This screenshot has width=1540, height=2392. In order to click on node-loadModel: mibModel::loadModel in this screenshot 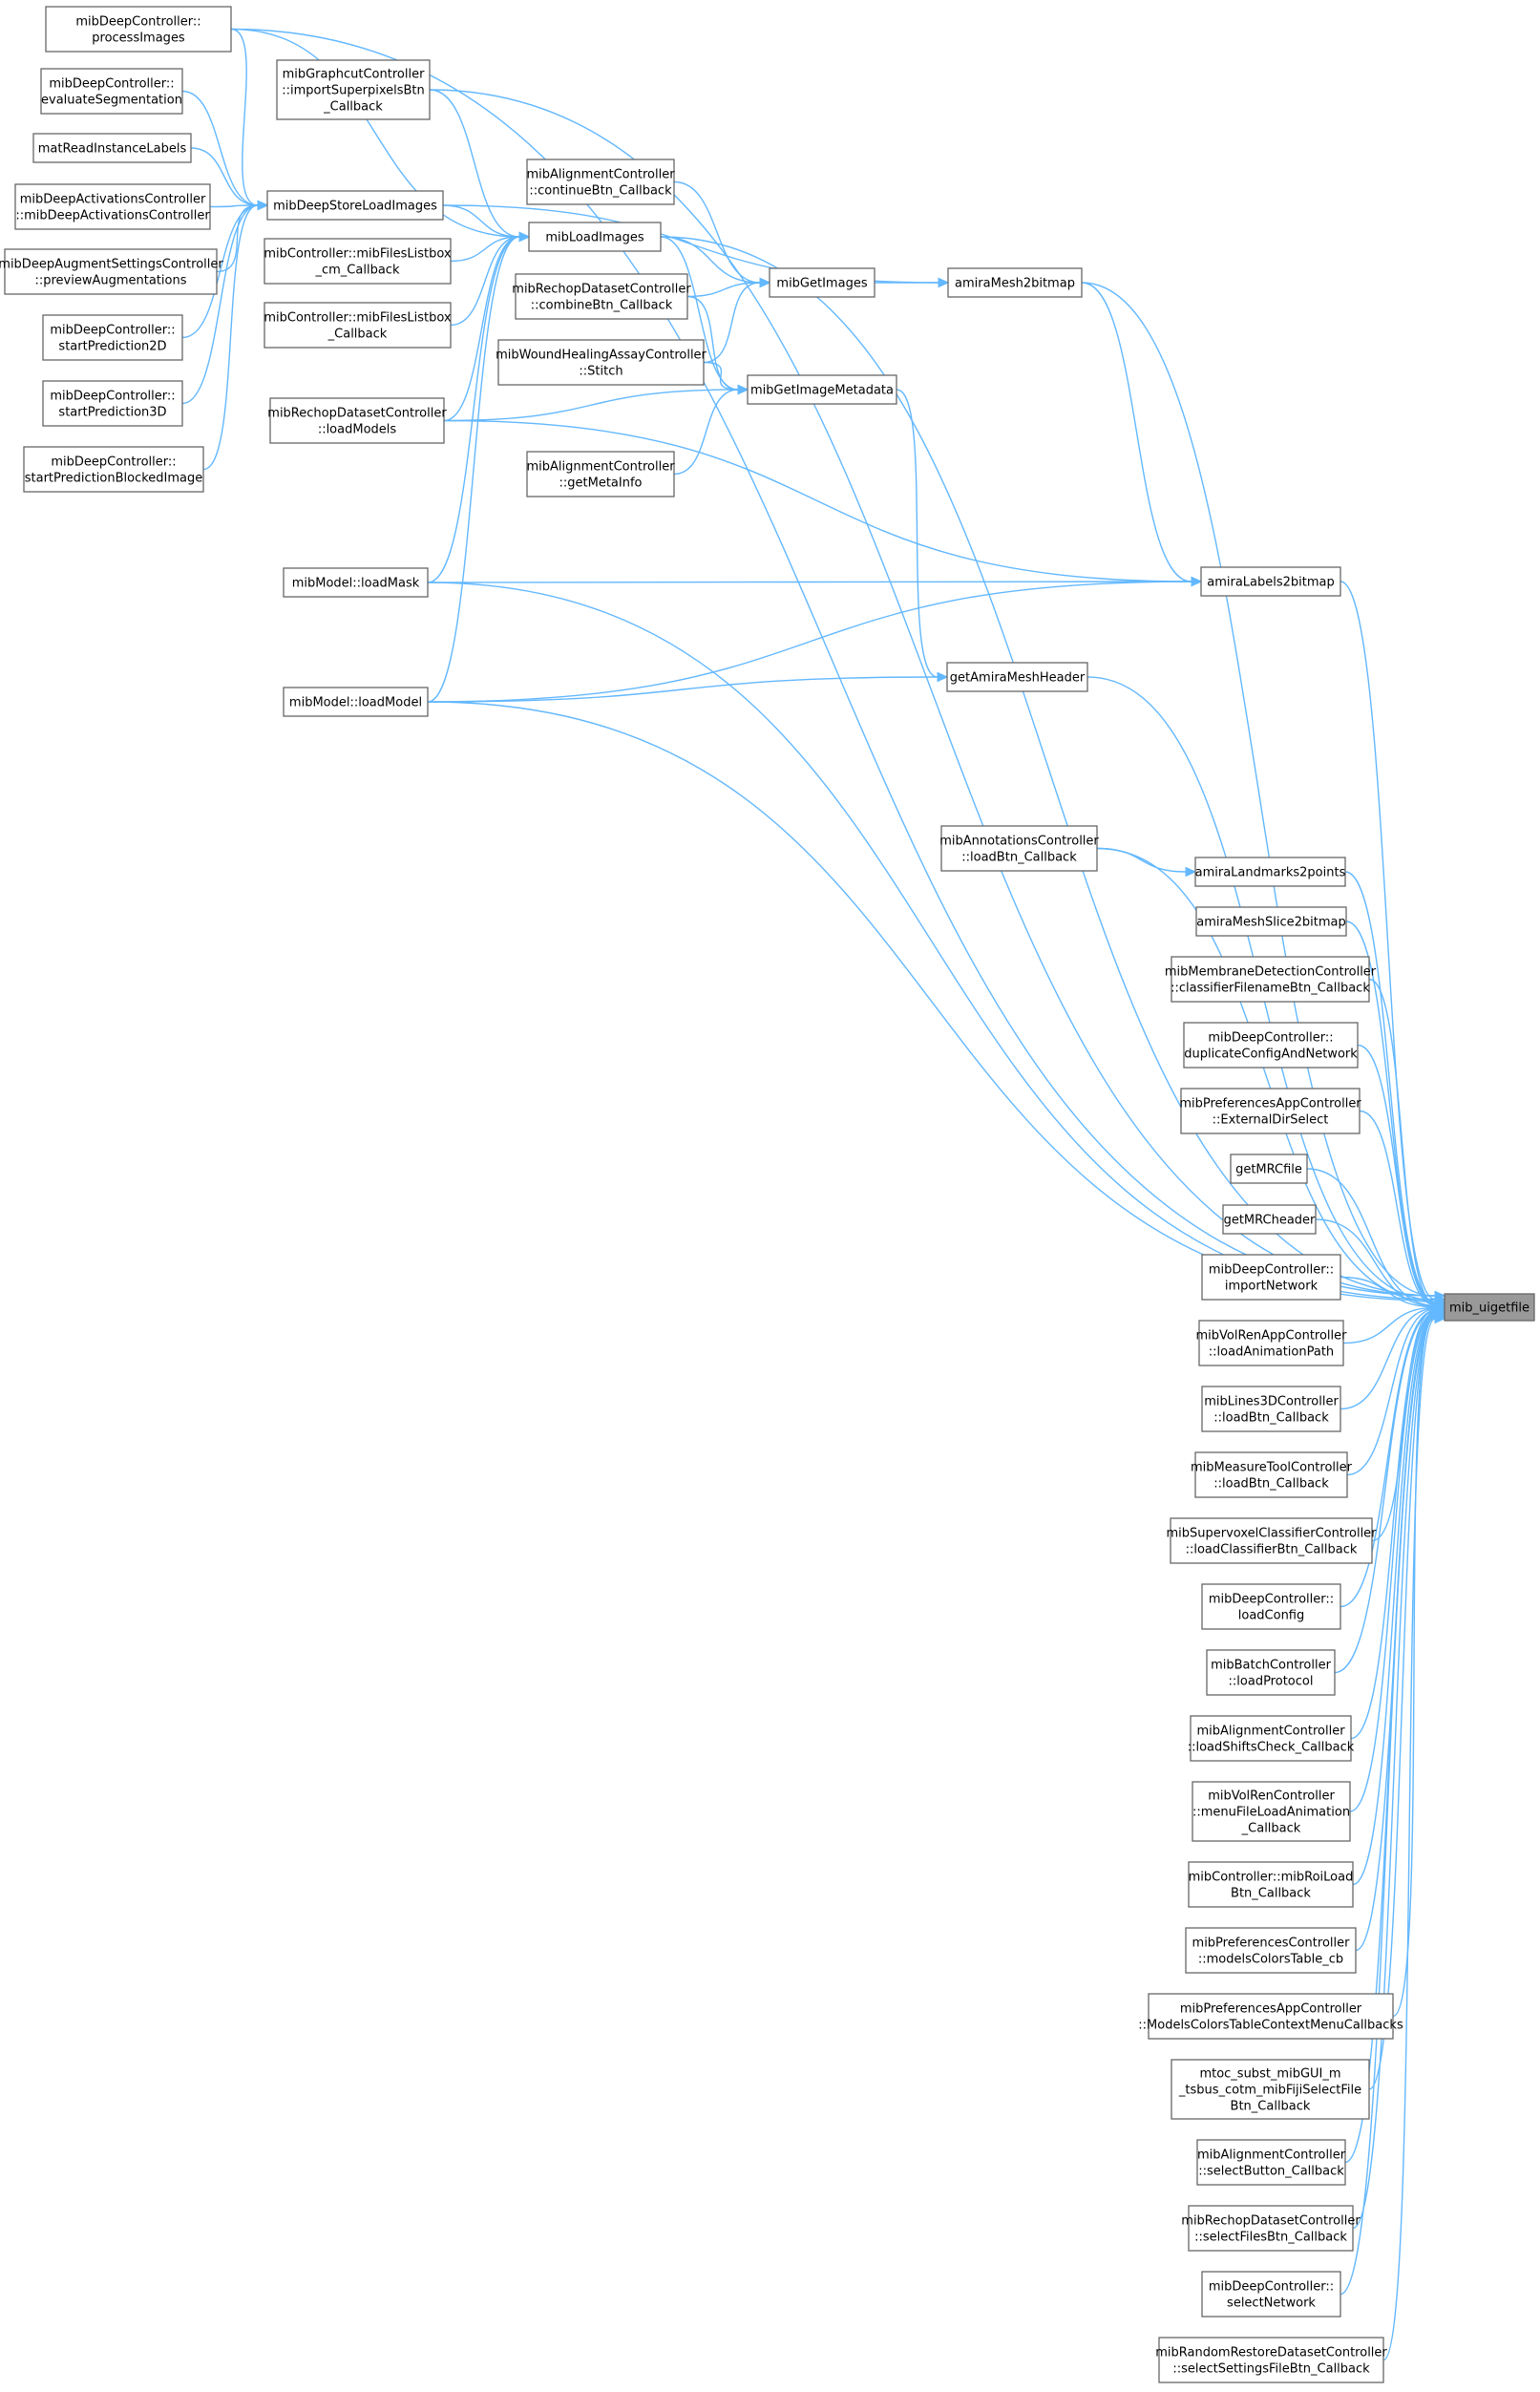, I will do `click(356, 702)`.